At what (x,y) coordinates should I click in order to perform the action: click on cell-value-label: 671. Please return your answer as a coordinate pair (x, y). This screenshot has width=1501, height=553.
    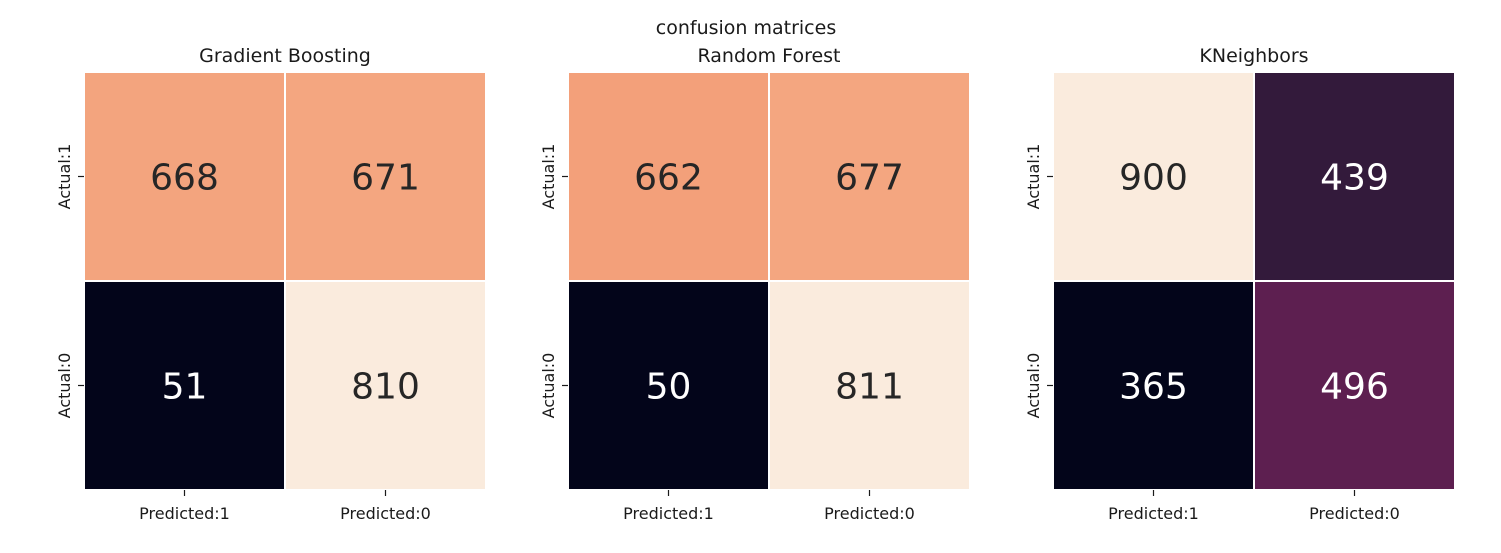
    Looking at the image, I should click on (385, 178).